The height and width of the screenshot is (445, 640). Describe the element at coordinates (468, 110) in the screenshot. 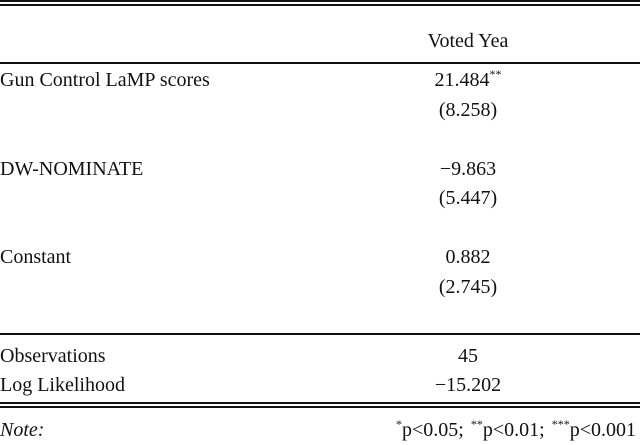

I see `std-error: (8.258)` at that location.